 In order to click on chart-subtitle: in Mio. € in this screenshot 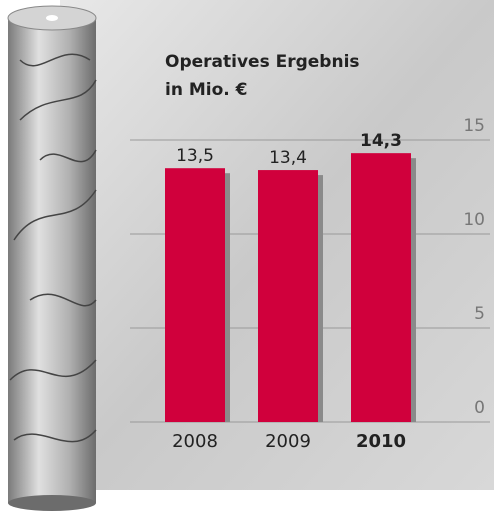, I will do `click(206, 90)`.